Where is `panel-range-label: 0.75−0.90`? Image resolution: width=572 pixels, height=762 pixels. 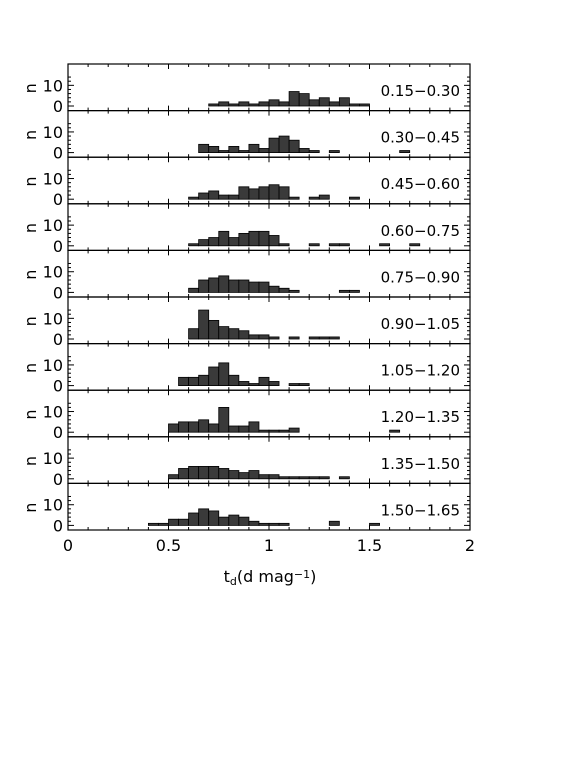 panel-range-label: 0.75−0.90 is located at coordinates (420, 277).